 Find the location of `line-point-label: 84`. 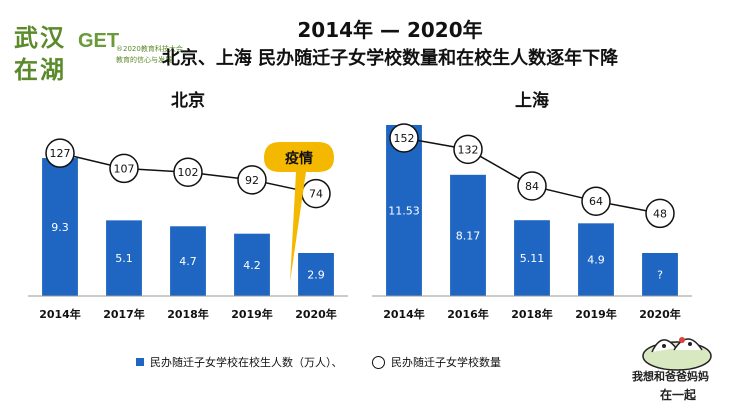

line-point-label: 84 is located at coordinates (532, 186).